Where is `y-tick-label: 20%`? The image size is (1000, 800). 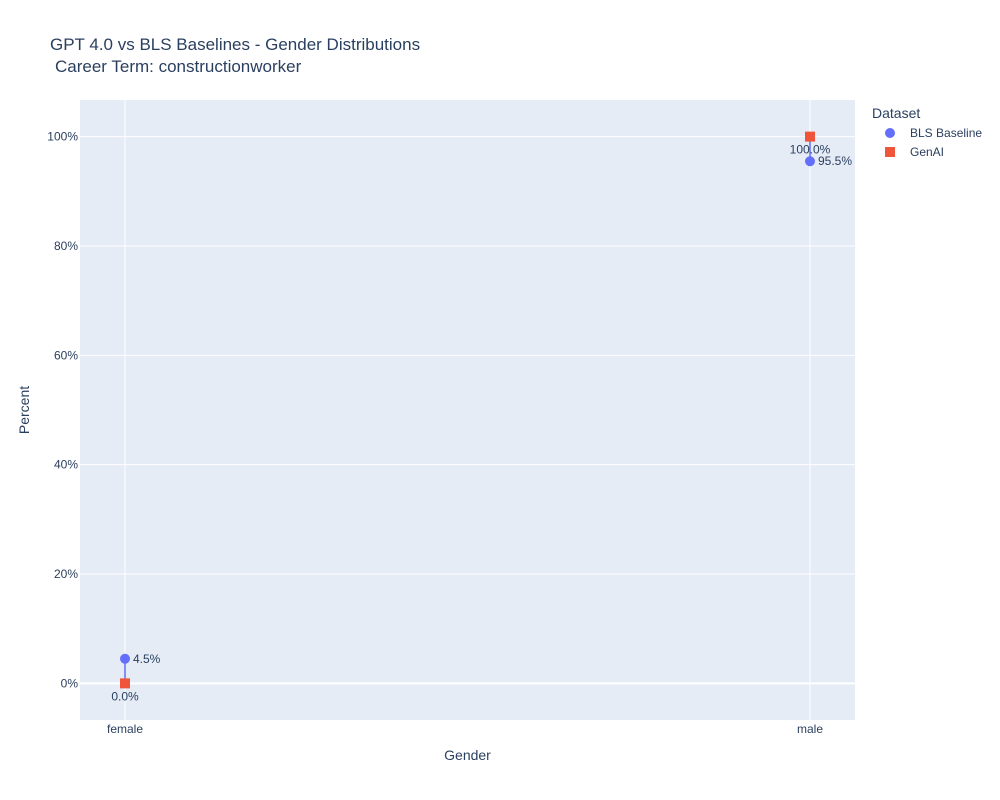
y-tick-label: 20% is located at coordinates (66, 574).